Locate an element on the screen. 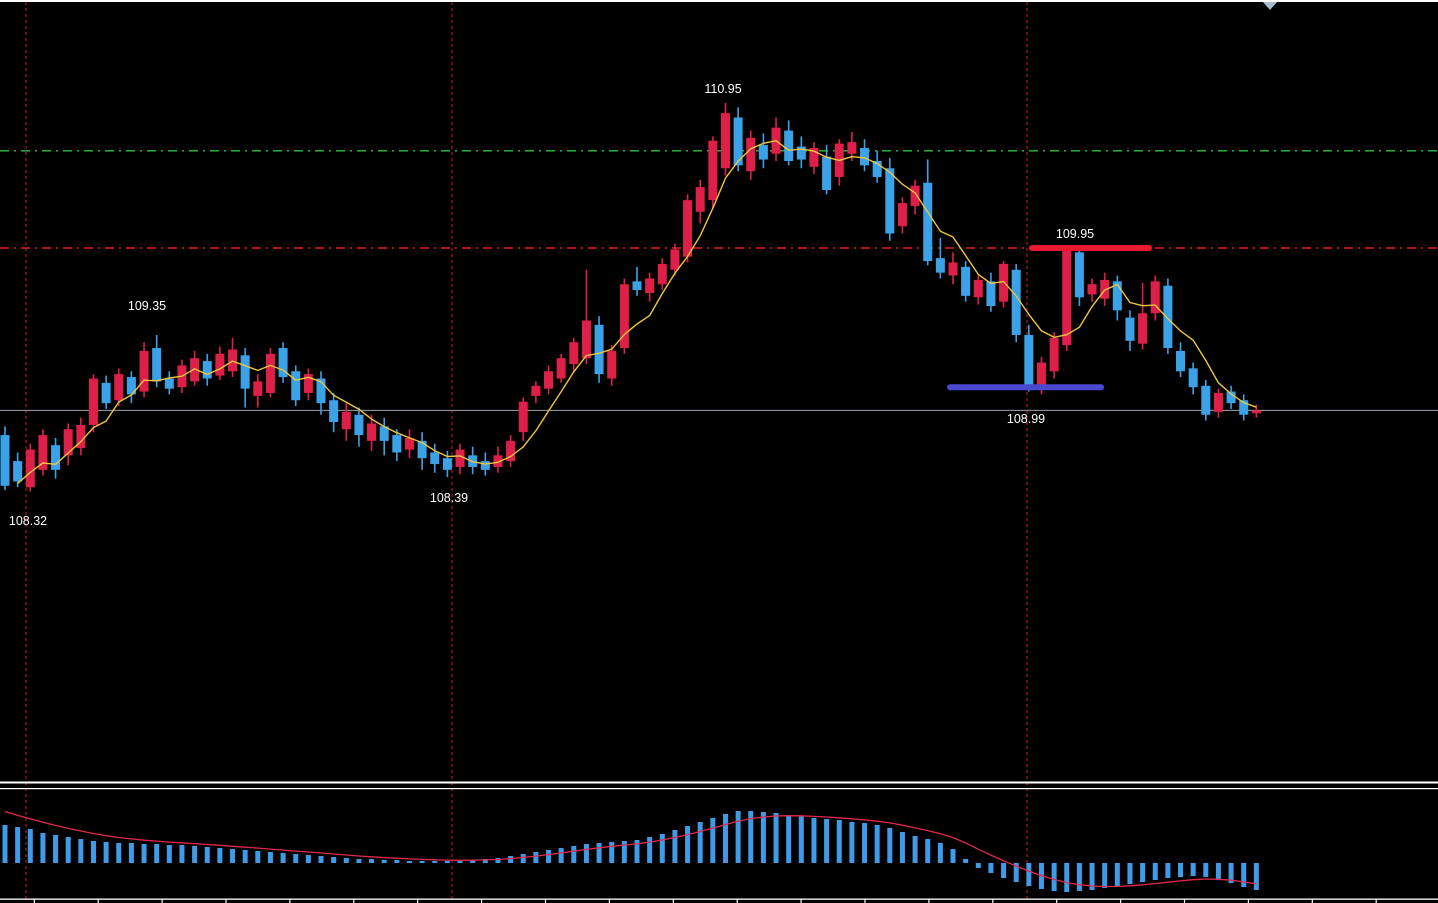 The height and width of the screenshot is (903, 1438). price-label: 110.95 is located at coordinates (722, 89).